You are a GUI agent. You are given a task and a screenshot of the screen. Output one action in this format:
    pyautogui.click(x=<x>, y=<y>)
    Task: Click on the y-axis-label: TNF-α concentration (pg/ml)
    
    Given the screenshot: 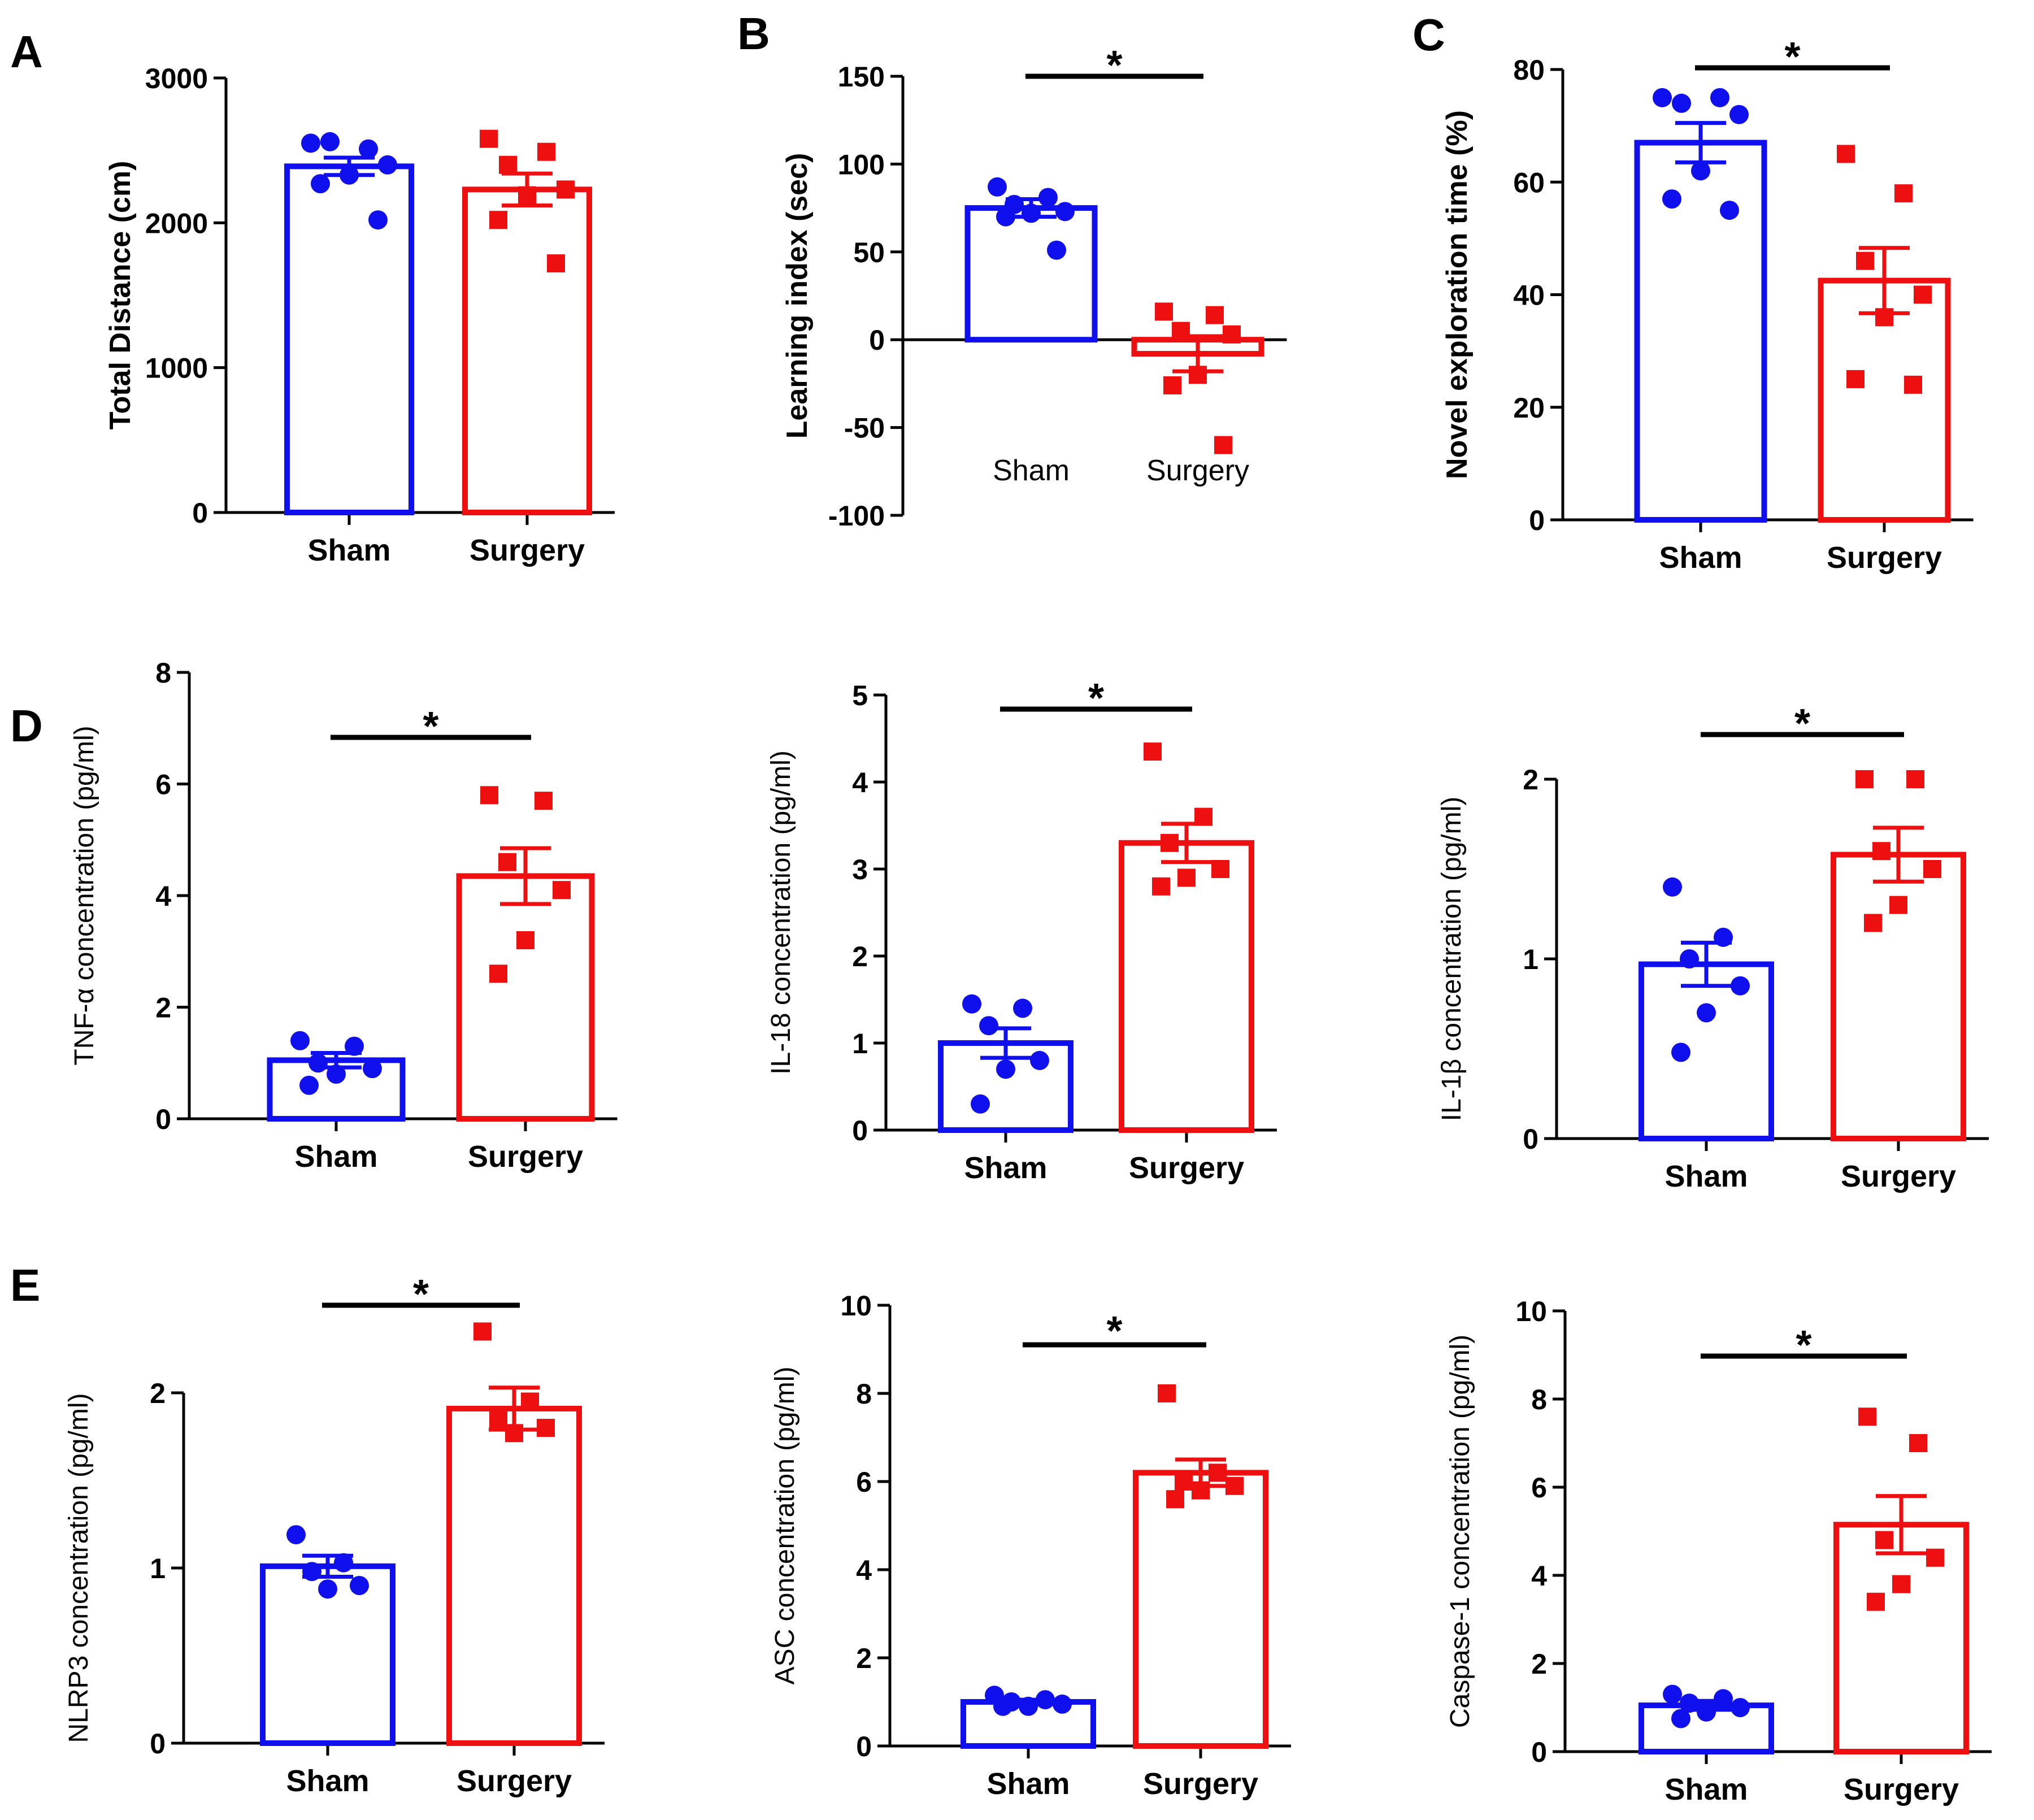 What is the action you would take?
    pyautogui.click(x=84, y=895)
    